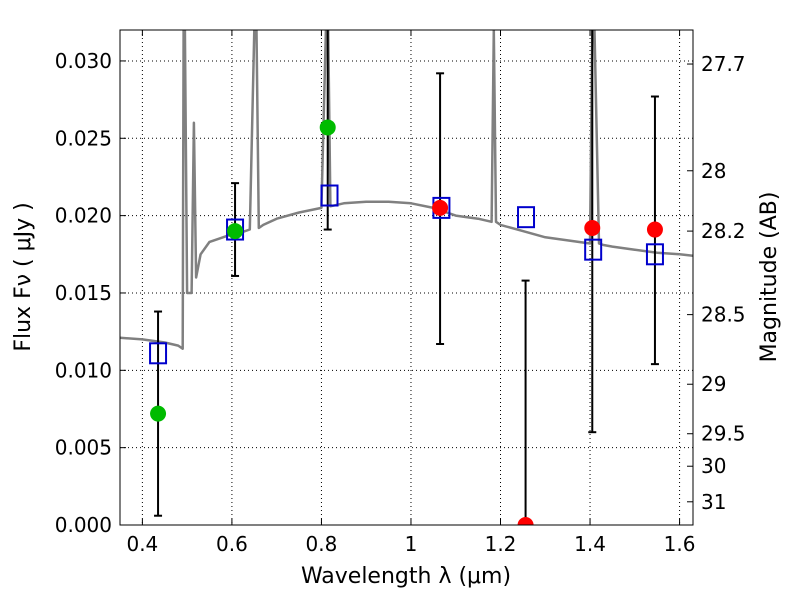  I want to click on y-tick-label: 0.000, so click(83, 525).